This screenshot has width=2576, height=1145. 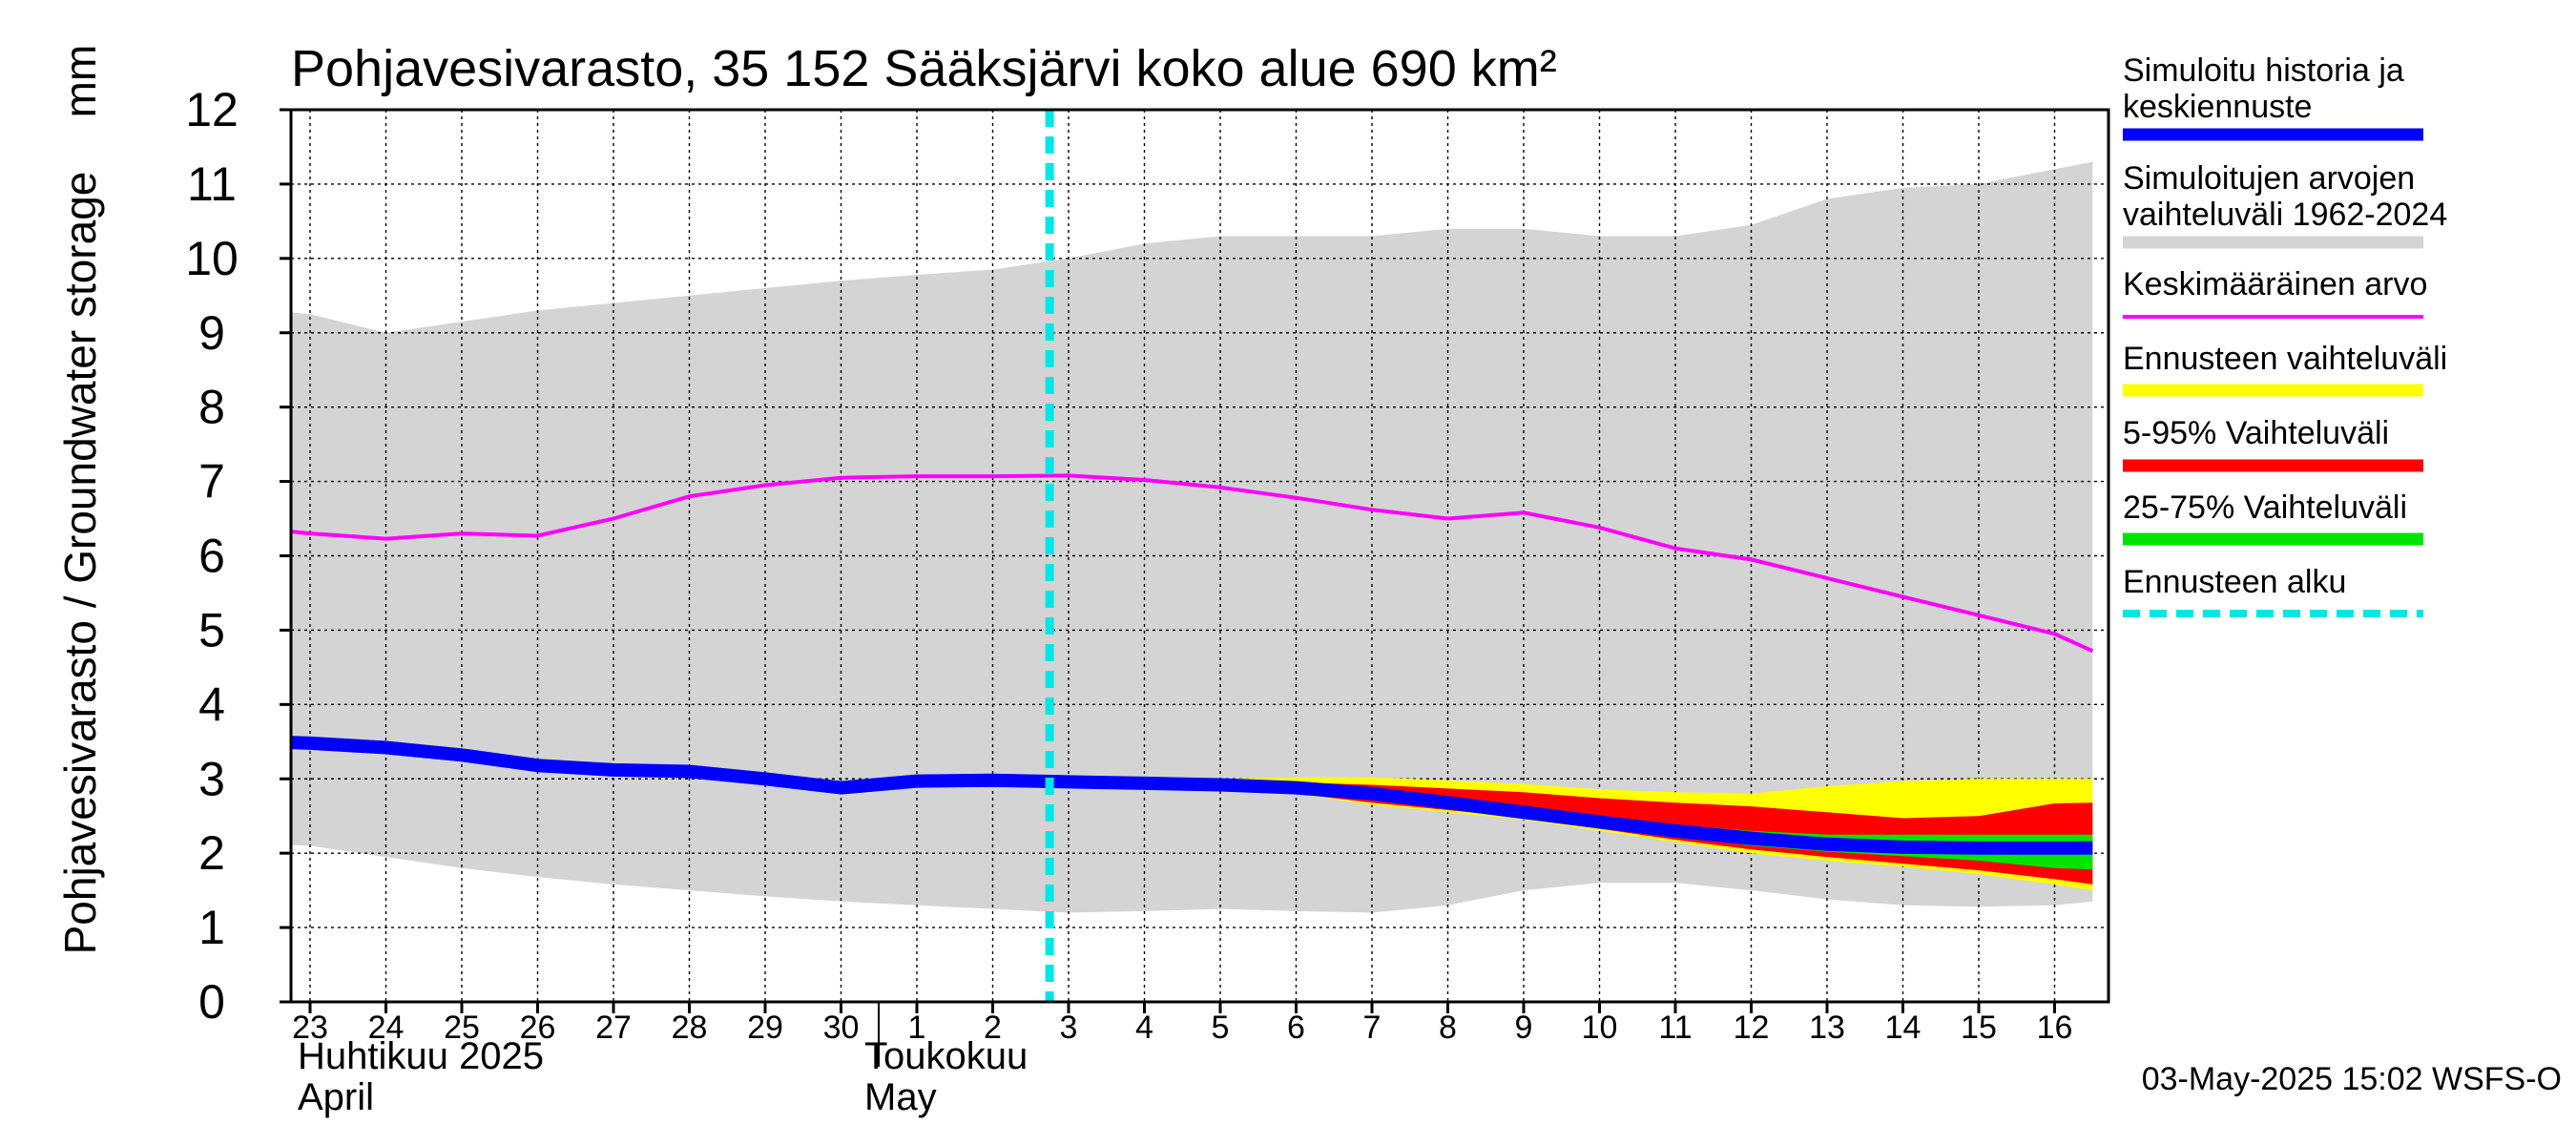 I want to click on x-tick-label-25: 25, so click(x=462, y=1028).